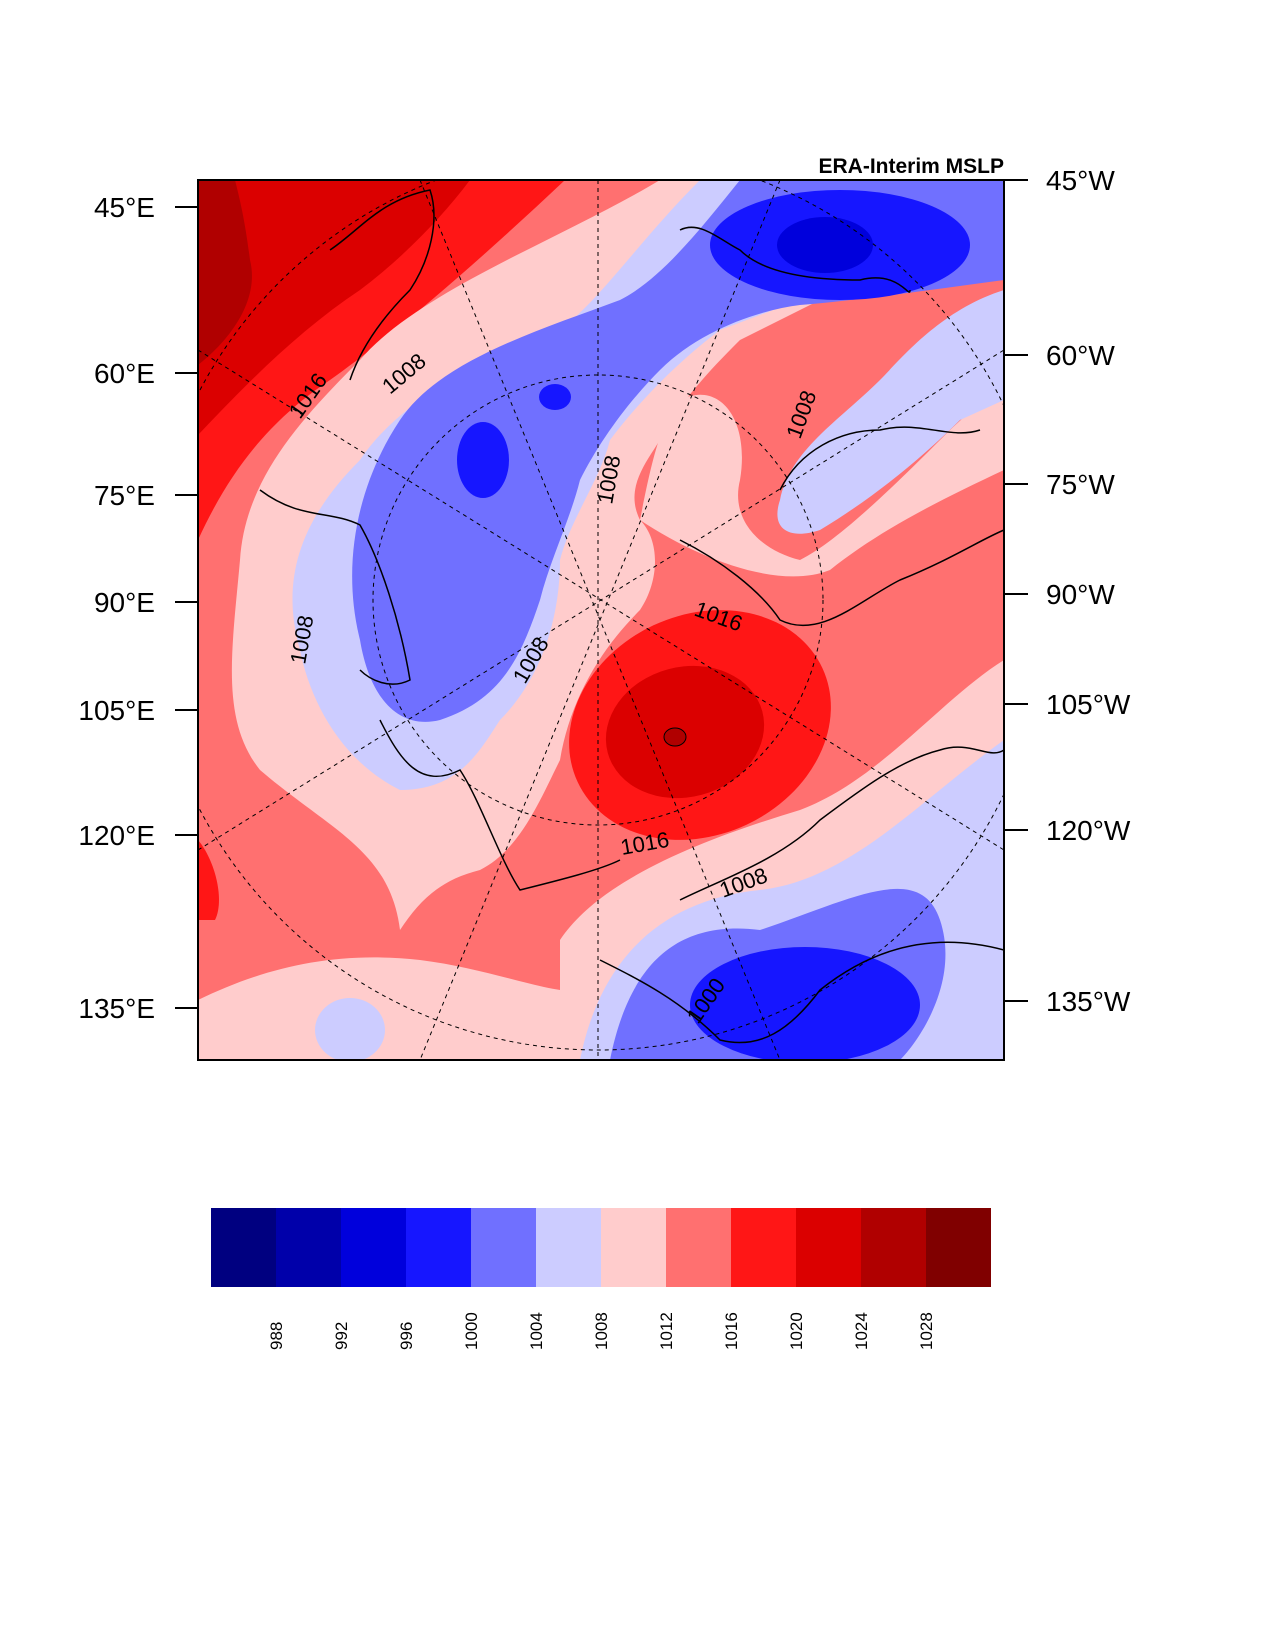  What do you see at coordinates (555, 397) in the screenshot?
I see `fill-996-1000-blob2` at bounding box center [555, 397].